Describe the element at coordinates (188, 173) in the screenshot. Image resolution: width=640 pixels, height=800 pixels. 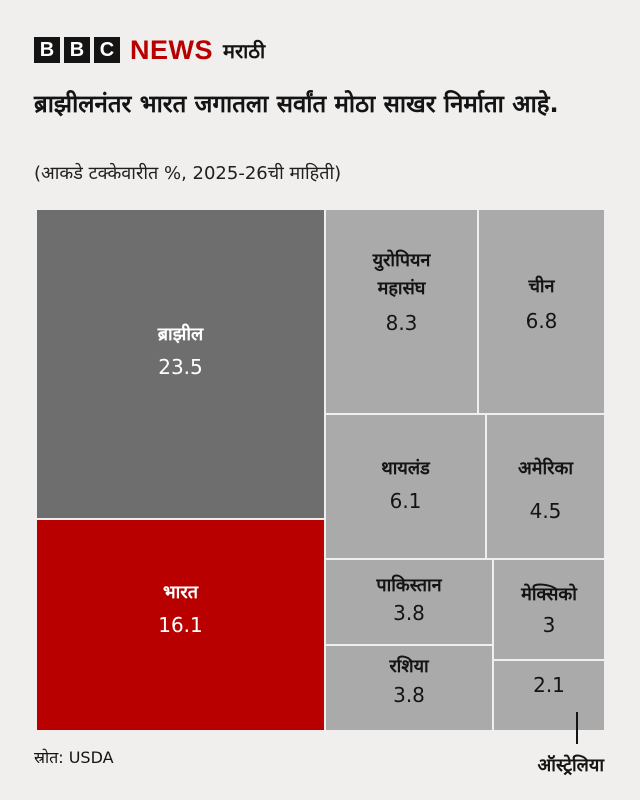
I see `chart-subtitle: (आकडे टक्केवारीत %, 2025-26ची माहिती)` at that location.